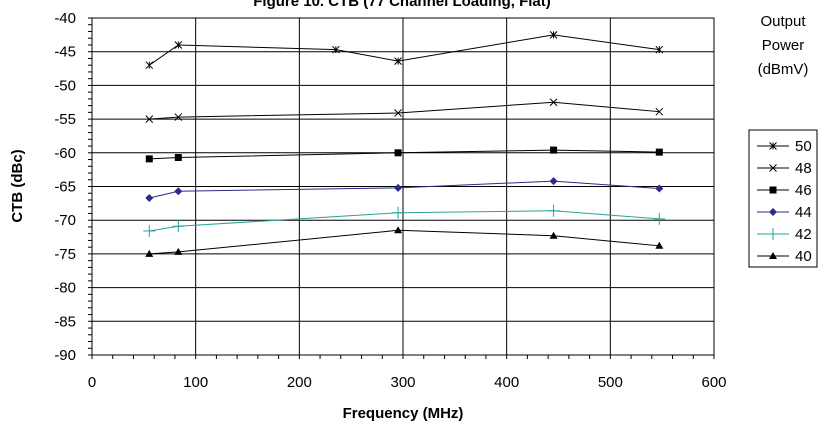 Image resolution: width=828 pixels, height=430 pixels. Describe the element at coordinates (784, 212) in the screenshot. I see `legend-entry: 44` at that location.